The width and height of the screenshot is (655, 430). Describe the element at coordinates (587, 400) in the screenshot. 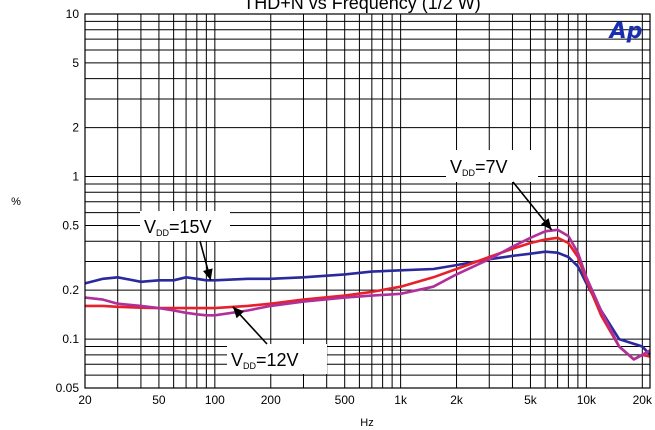

I see `x-tick-label: 10k` at that location.